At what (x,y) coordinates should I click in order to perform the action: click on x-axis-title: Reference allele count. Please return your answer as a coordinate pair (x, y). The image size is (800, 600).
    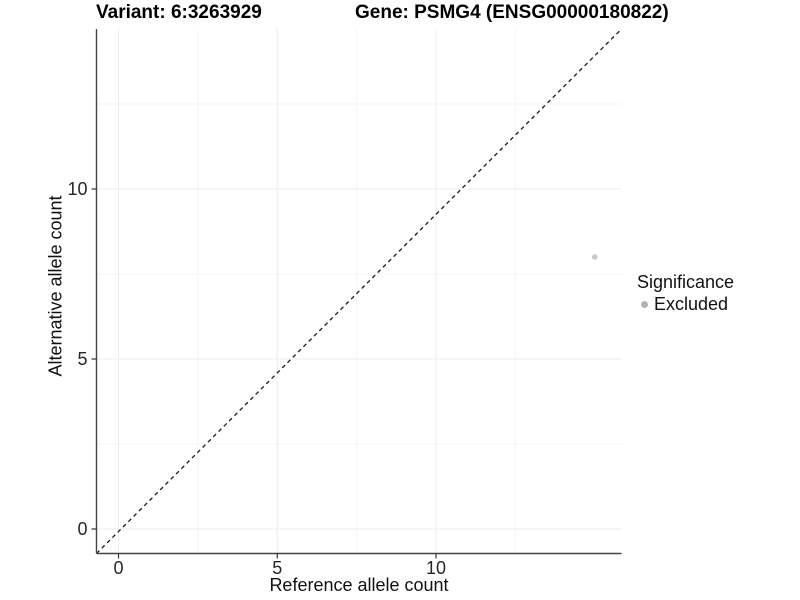
    Looking at the image, I should click on (359, 585).